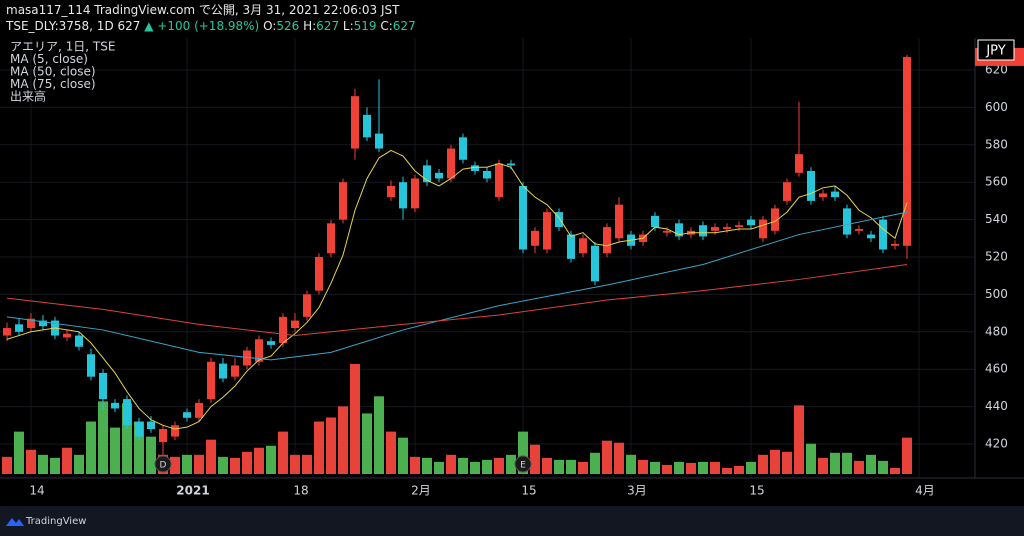 This screenshot has height=536, width=1024. I want to click on y-tick-label: 620, so click(996, 70).